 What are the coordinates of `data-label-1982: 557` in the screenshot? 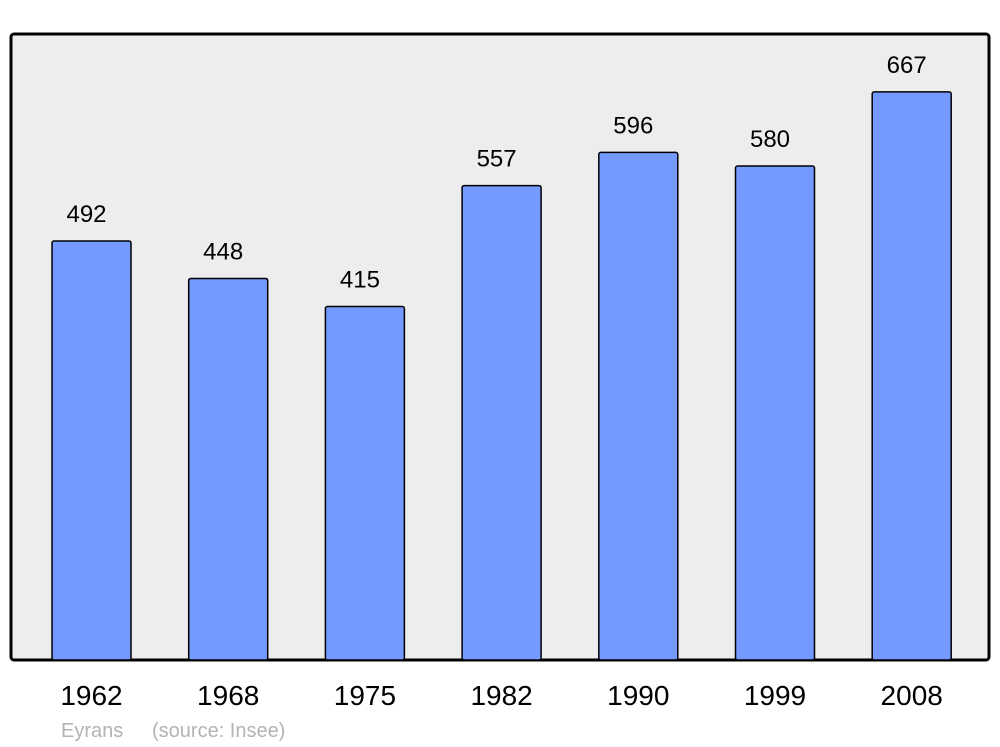 It's located at (497, 159).